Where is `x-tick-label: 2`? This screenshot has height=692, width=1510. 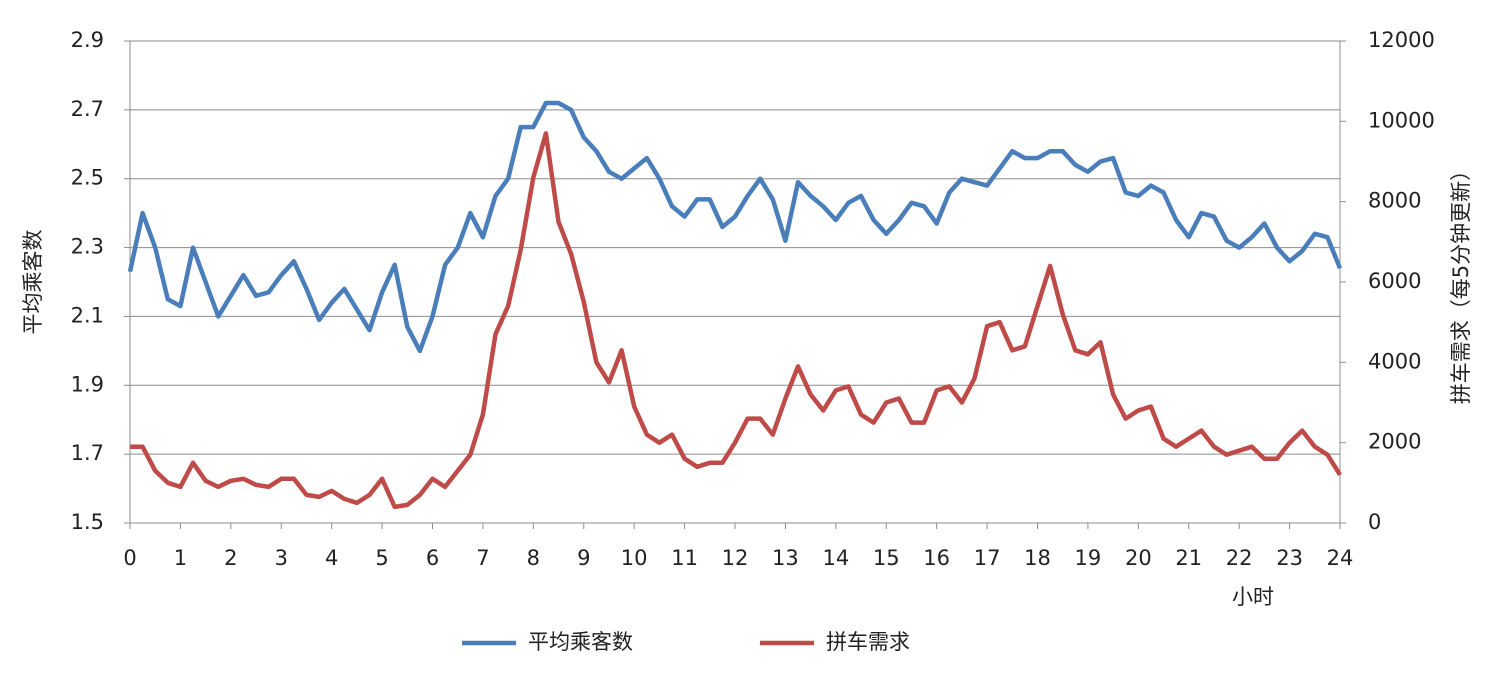
x-tick-label: 2 is located at coordinates (230, 558).